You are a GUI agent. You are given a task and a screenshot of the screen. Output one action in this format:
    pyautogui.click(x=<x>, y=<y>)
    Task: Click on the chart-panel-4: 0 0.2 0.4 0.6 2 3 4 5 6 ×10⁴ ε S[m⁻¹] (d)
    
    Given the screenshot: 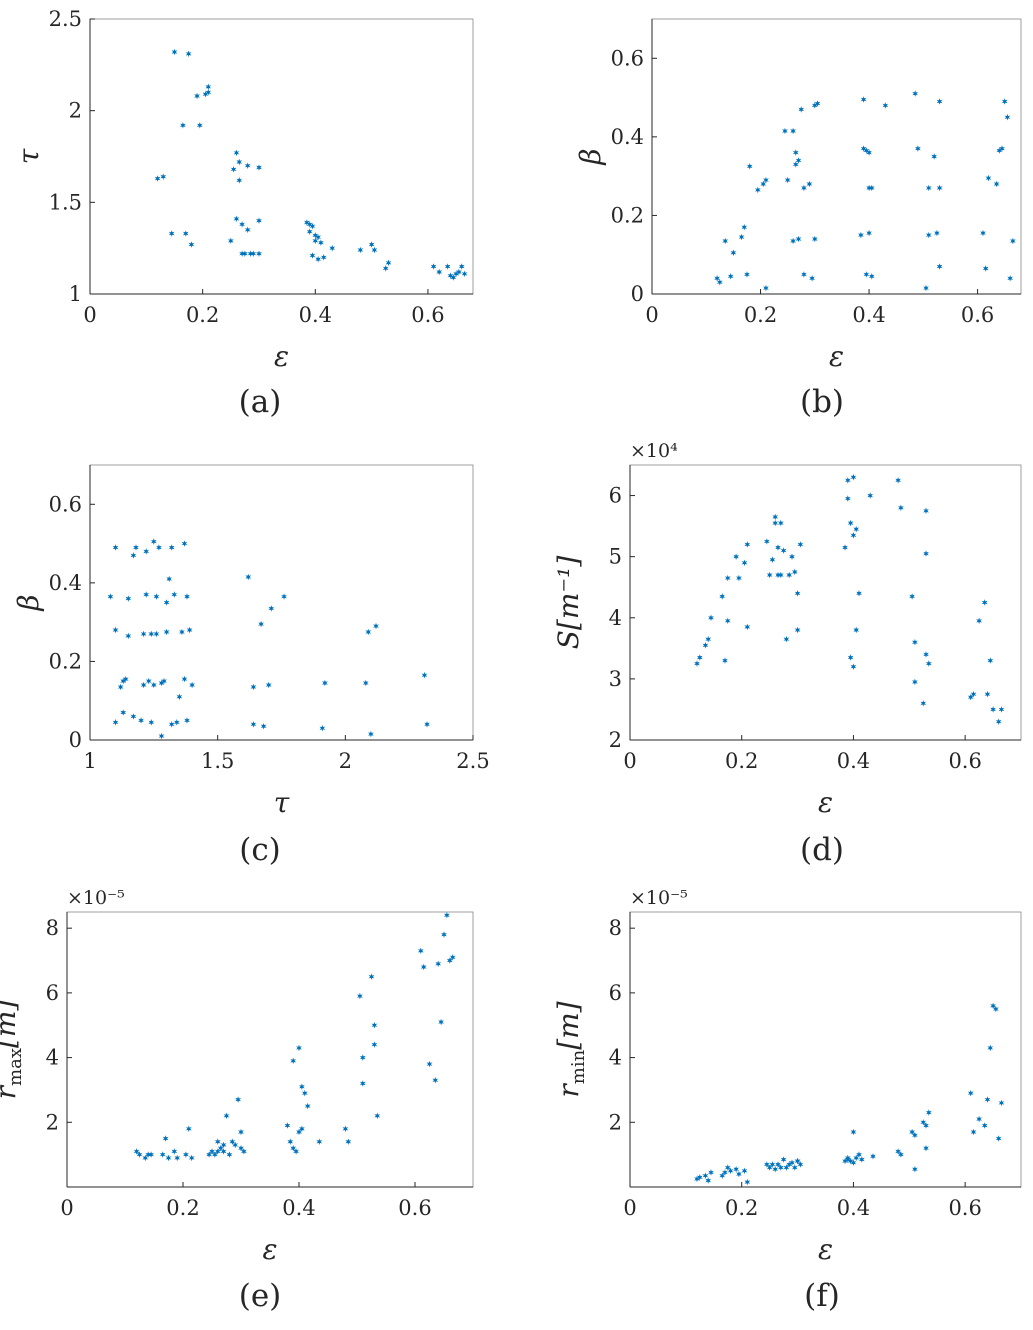 What is the action you would take?
    pyautogui.click(x=787, y=654)
    